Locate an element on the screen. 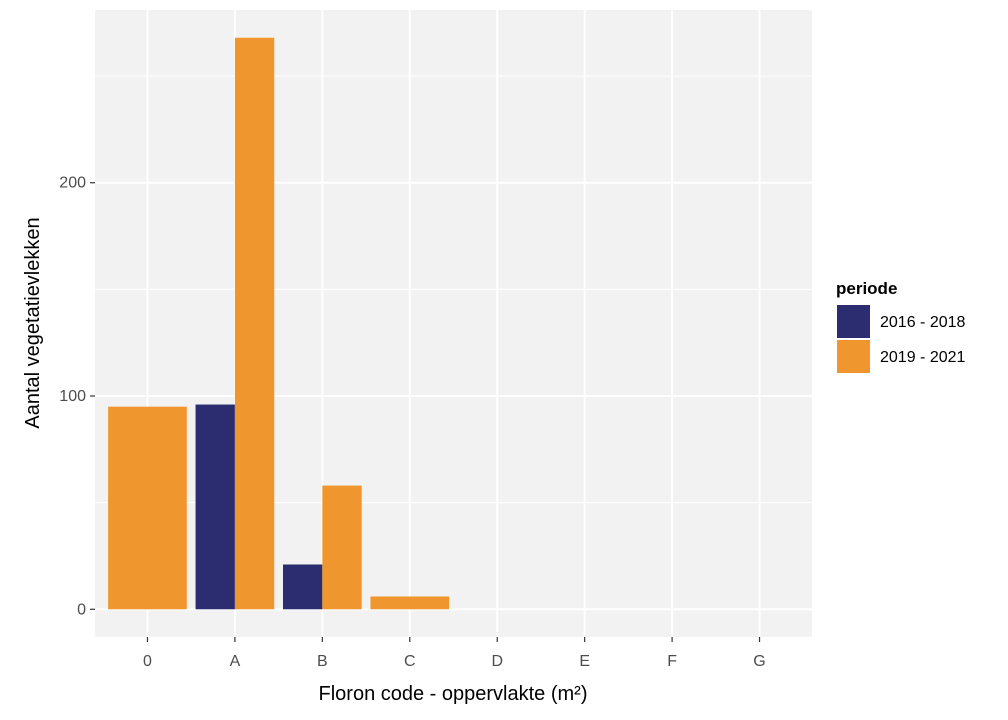 The image size is (1008, 720). legend-title: periode is located at coordinates (866, 288).